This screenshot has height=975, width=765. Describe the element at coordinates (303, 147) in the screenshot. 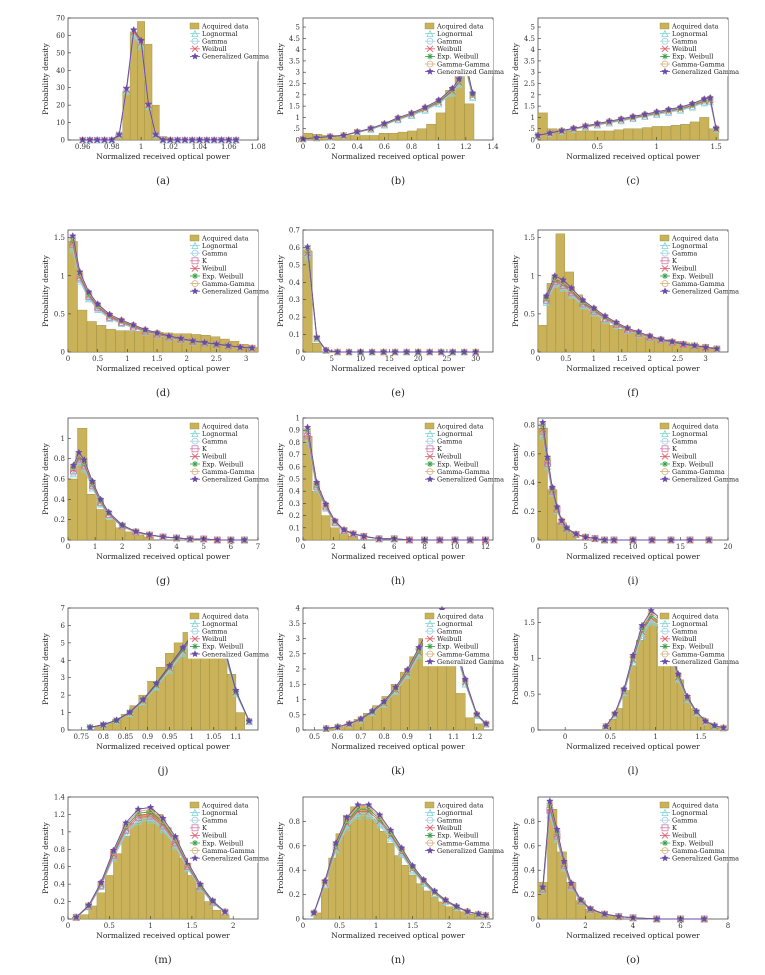

I see `x-tick-label: 0` at that location.